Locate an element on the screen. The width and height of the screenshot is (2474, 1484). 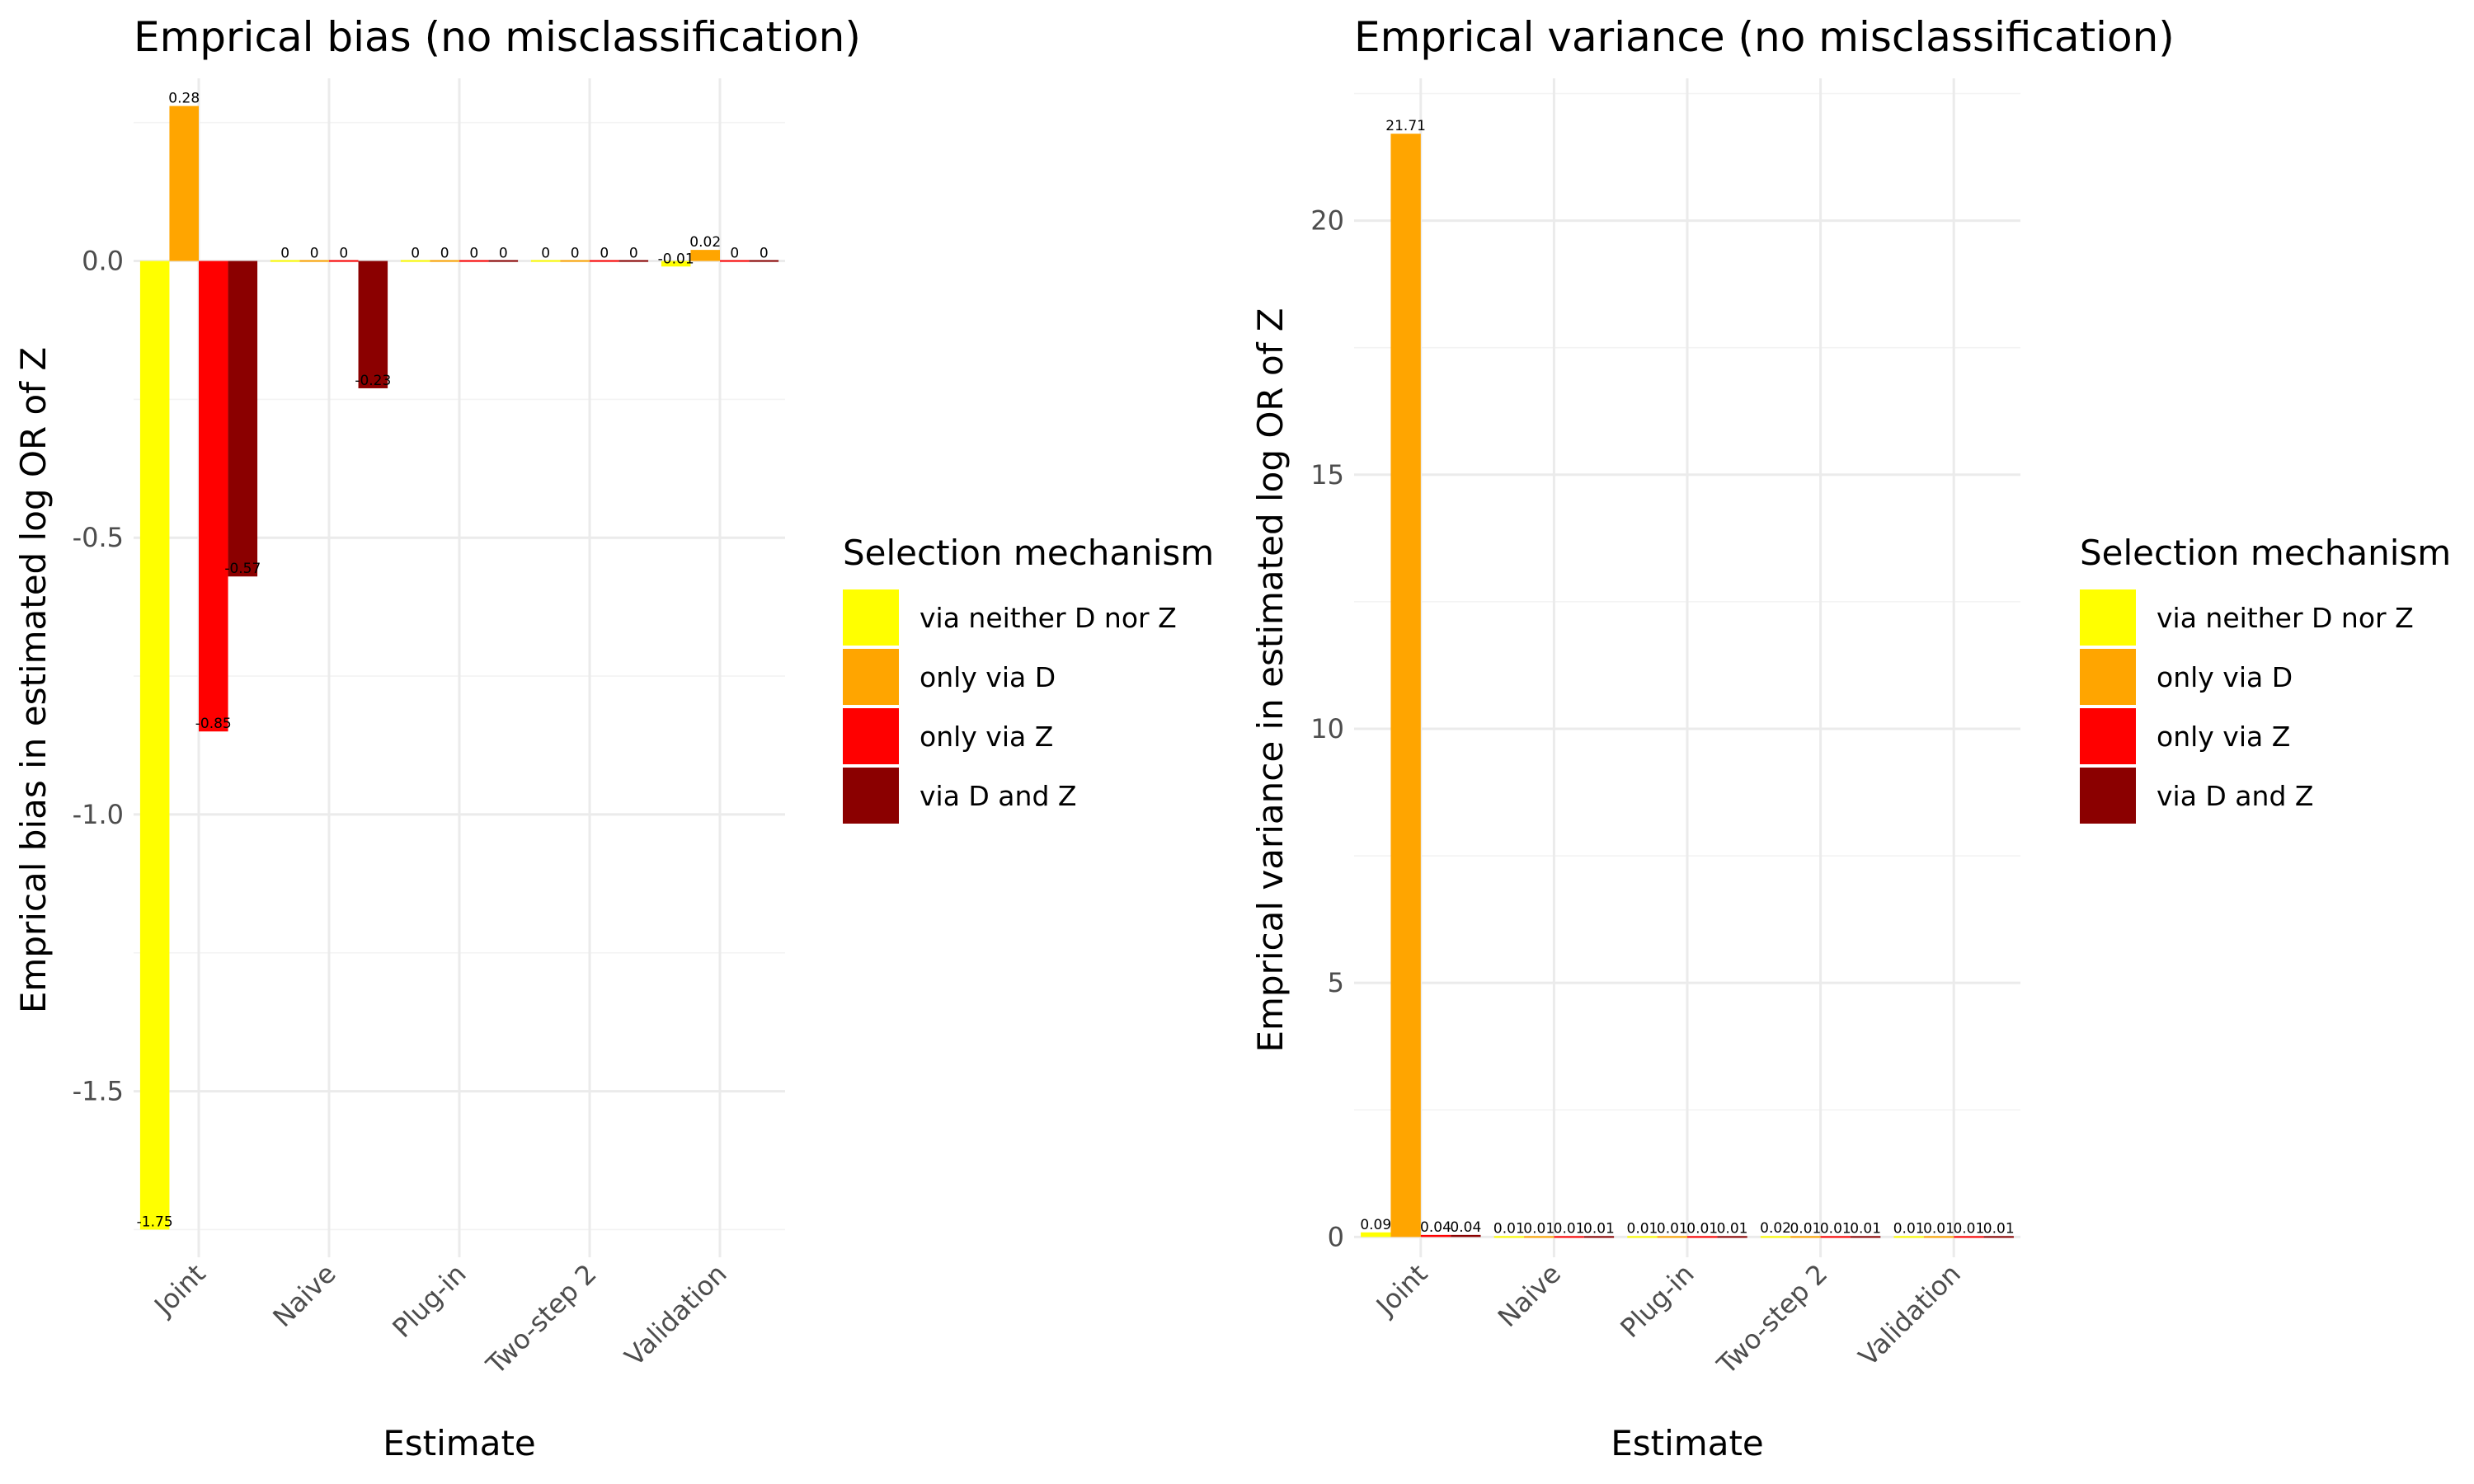
data-label: 0.04 is located at coordinates (1465, 1227).